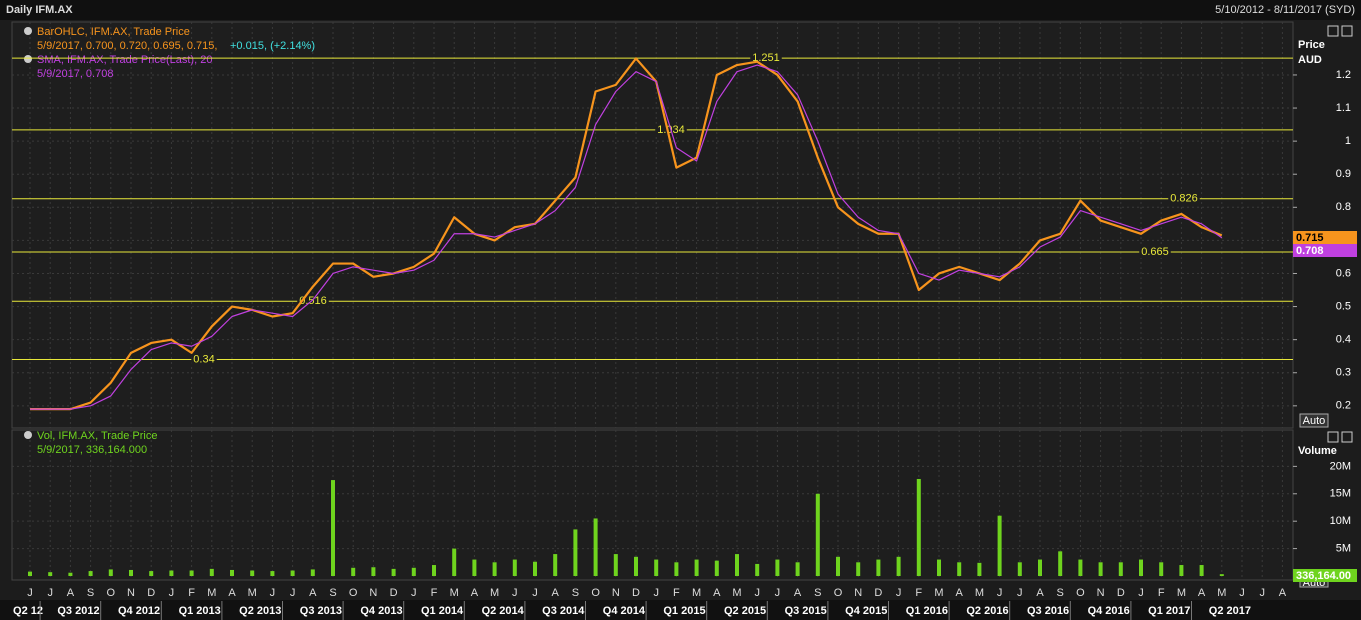  I want to click on y-tick-label: 1, so click(1348, 141).